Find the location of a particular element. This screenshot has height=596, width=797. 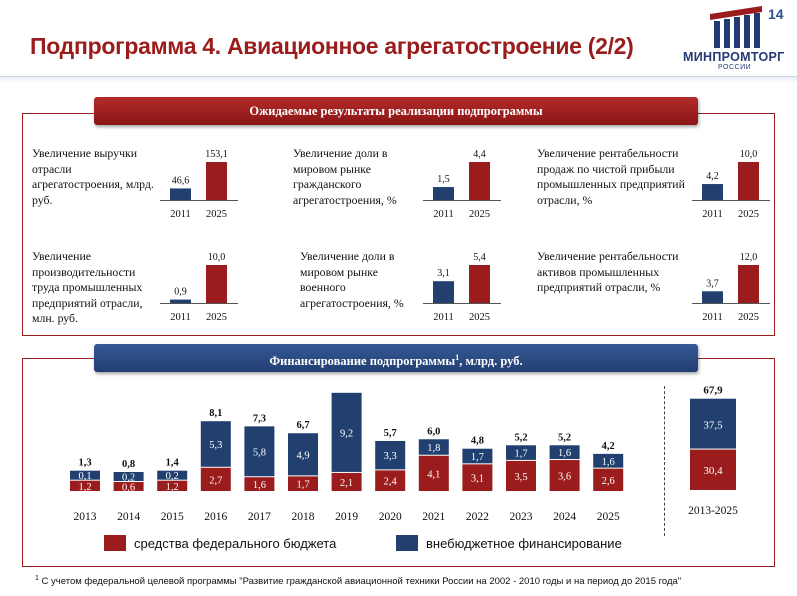

label-extra: 4,9 is located at coordinates (302, 455).